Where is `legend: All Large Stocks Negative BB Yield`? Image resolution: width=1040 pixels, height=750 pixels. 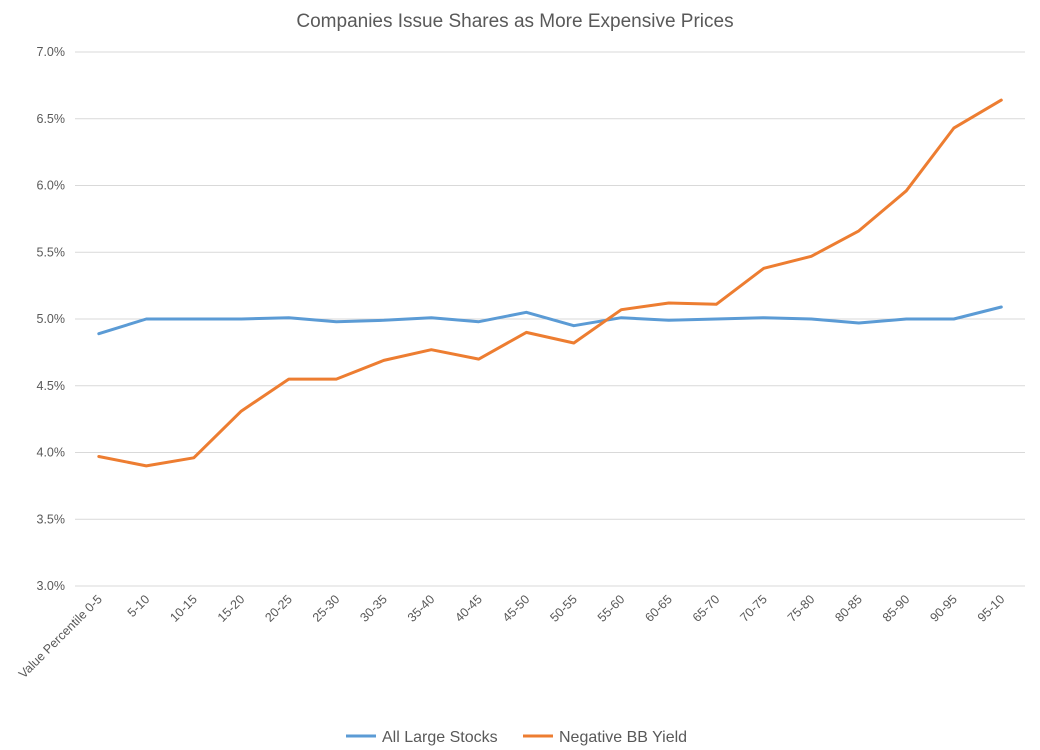 legend: All Large Stocks Negative BB Yield is located at coordinates (516, 737).